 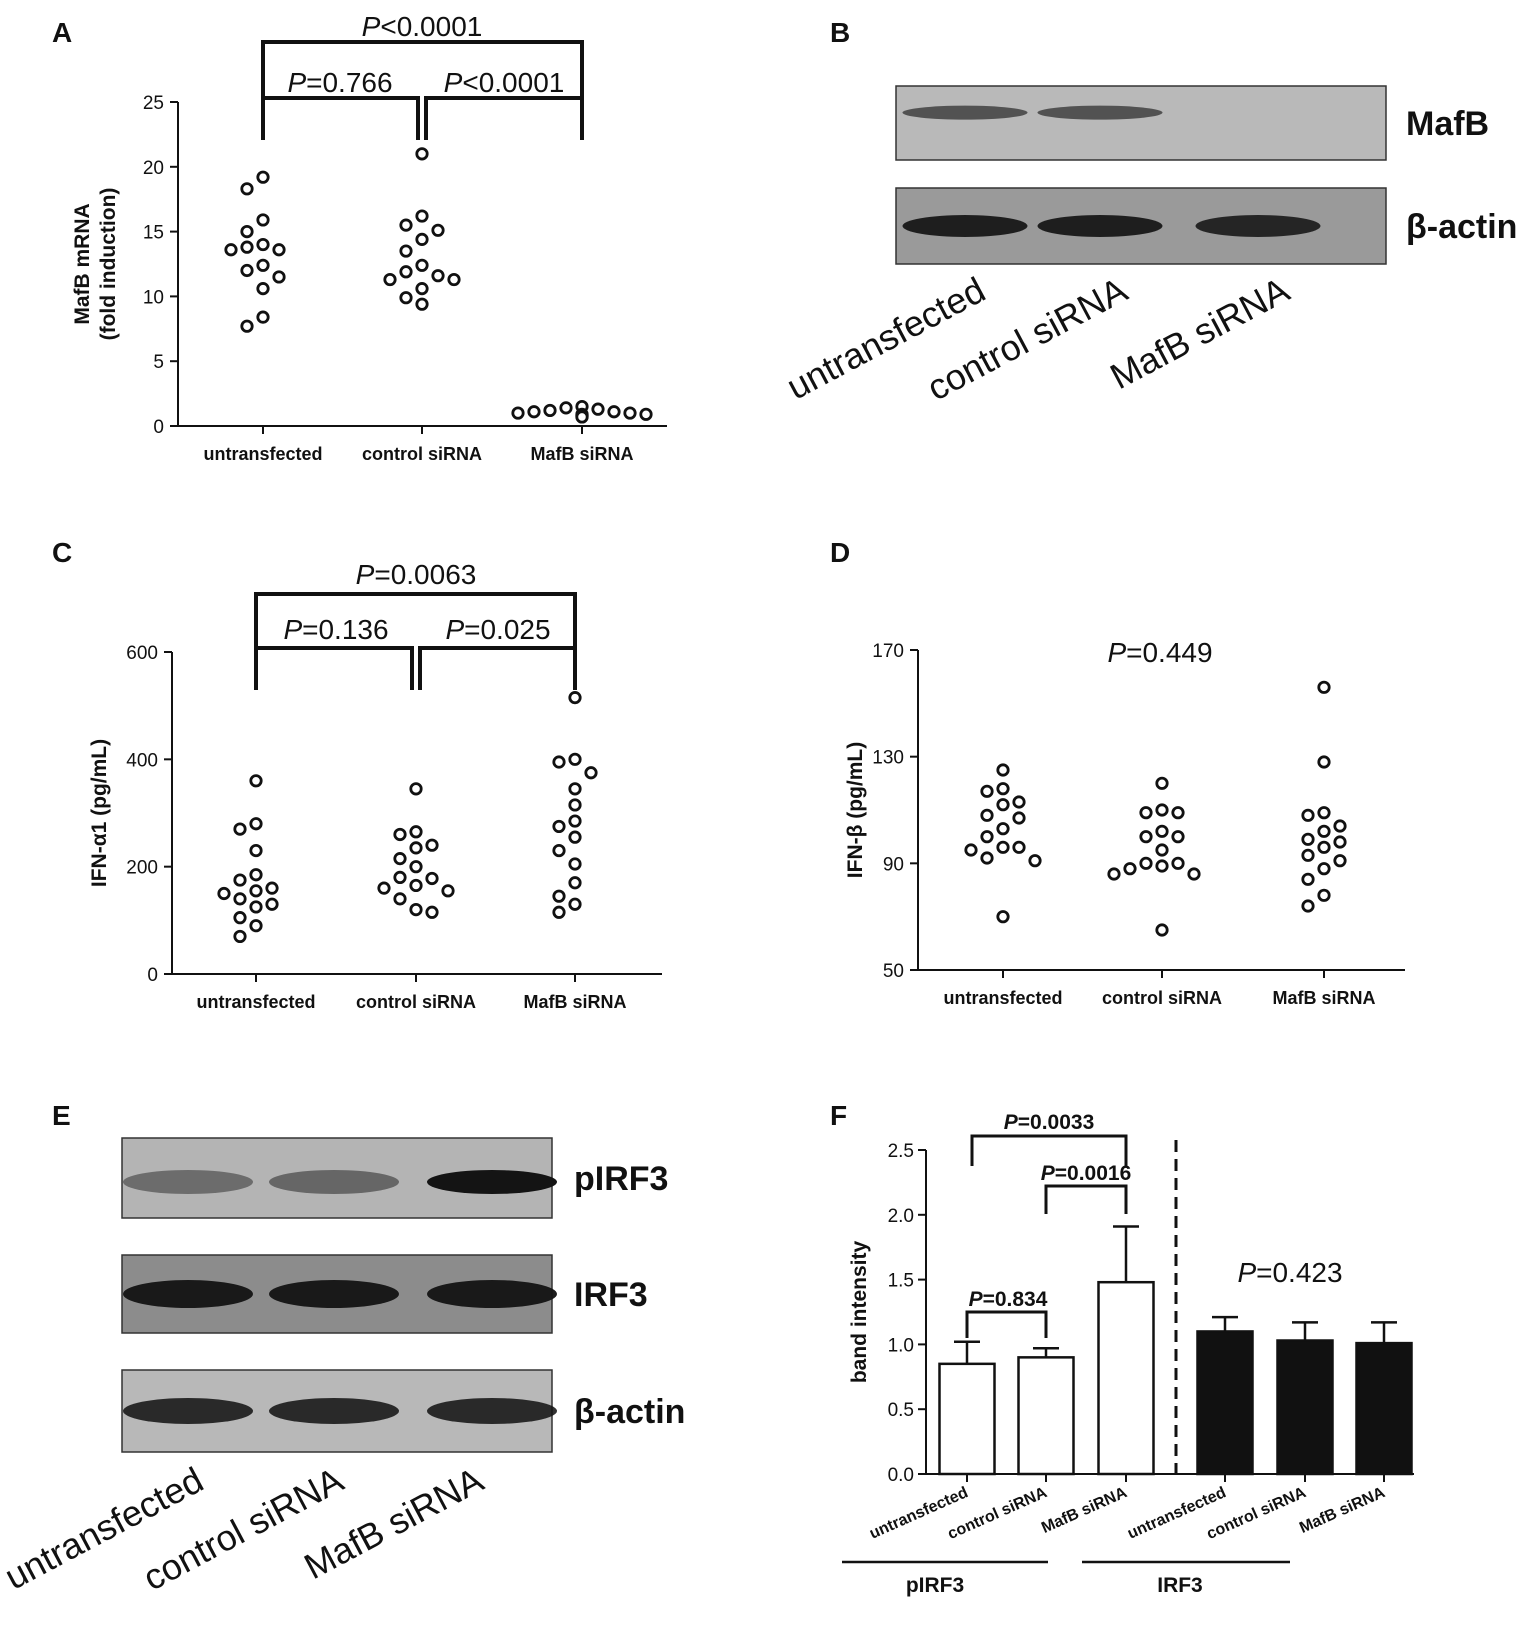 What do you see at coordinates (158, 427) in the screenshot?
I see `panel-a-y-tick-label: 0` at bounding box center [158, 427].